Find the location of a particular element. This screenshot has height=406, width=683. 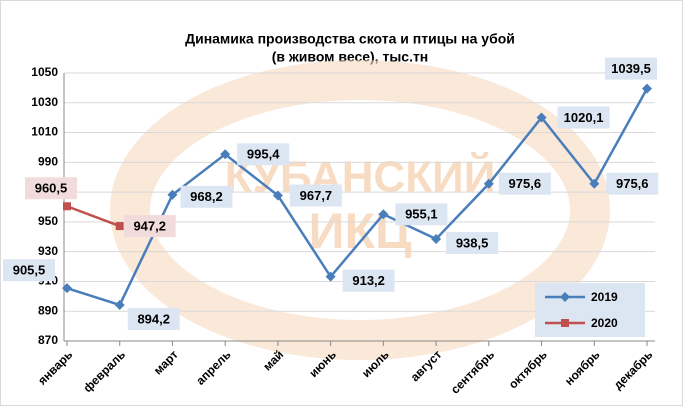

y-tick-label: 870 is located at coordinates (48, 340).